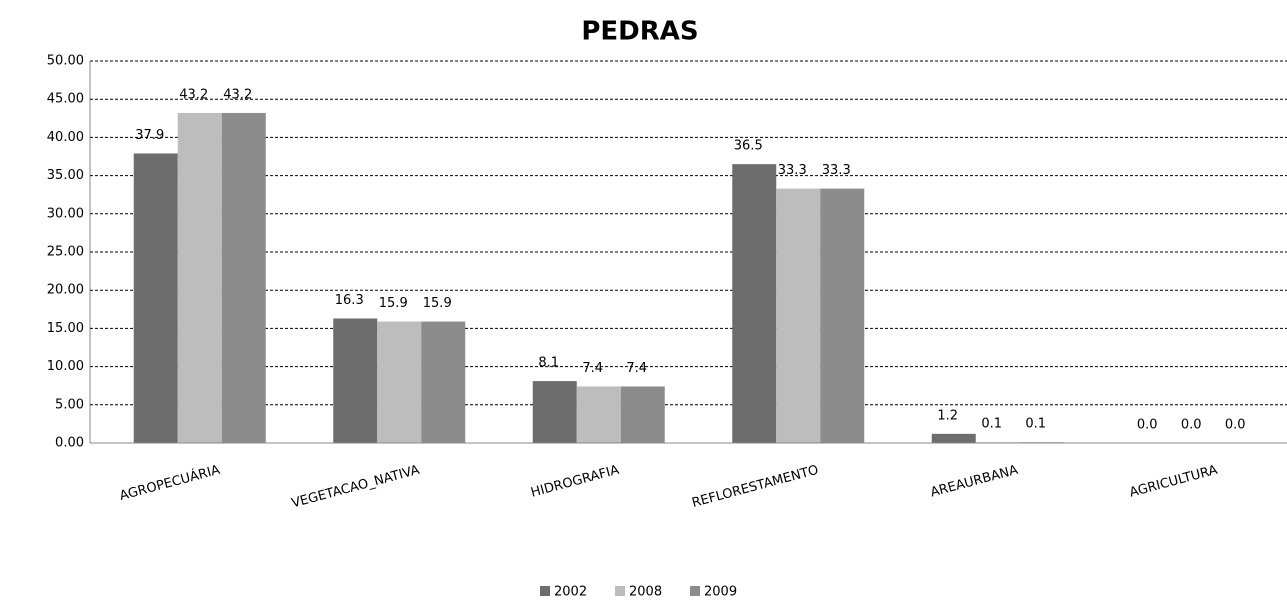 The width and height of the screenshot is (1287, 605). What do you see at coordinates (65, 213) in the screenshot?
I see `y-tick-label: 30.00` at bounding box center [65, 213].